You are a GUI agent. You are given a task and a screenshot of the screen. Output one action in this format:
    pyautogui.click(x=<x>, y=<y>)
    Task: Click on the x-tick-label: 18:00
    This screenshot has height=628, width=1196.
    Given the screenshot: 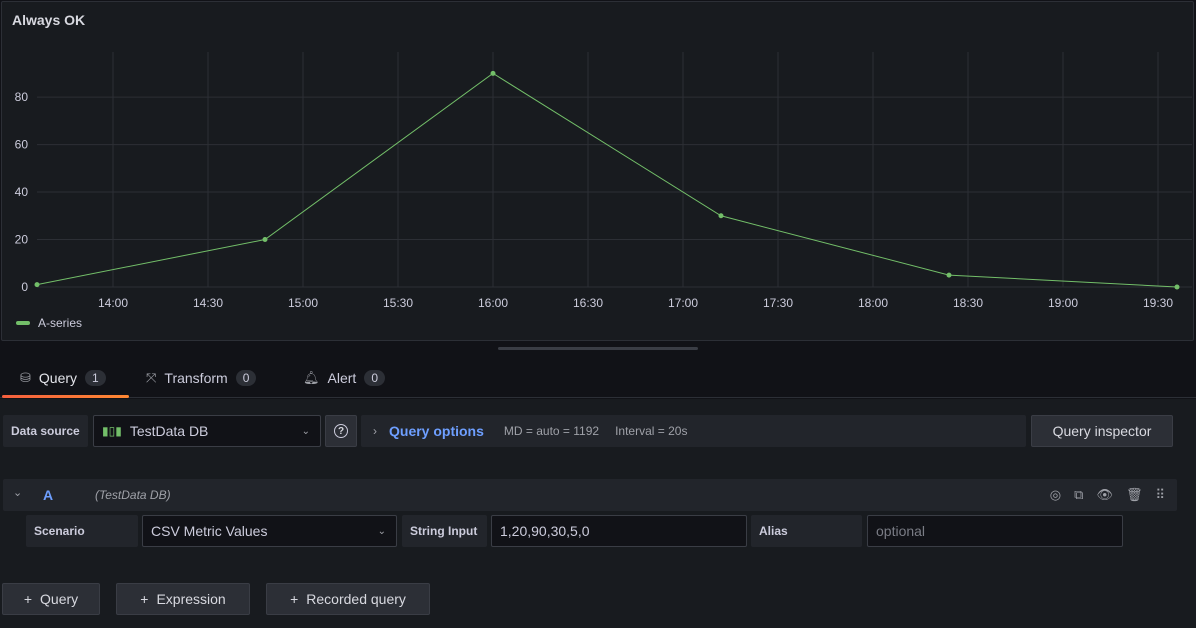 What is the action you would take?
    pyautogui.click(x=873, y=303)
    